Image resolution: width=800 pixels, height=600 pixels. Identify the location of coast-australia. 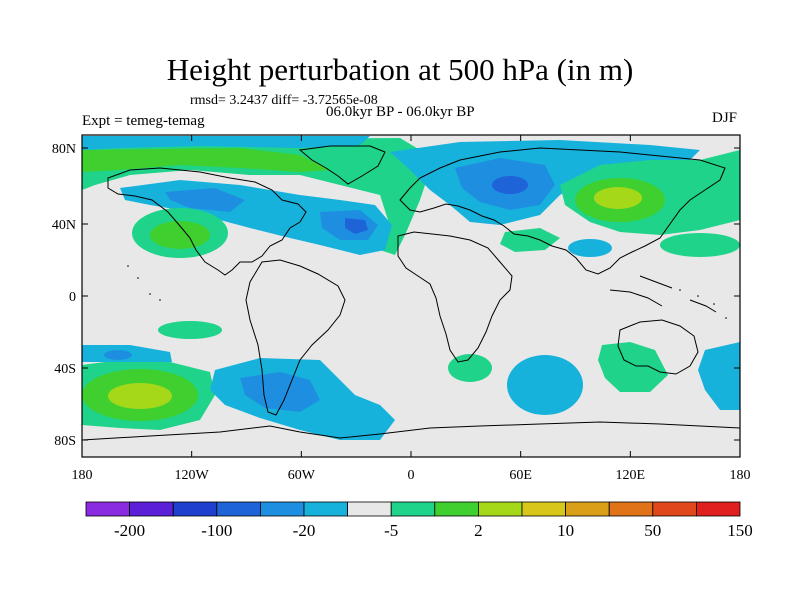
(658, 347).